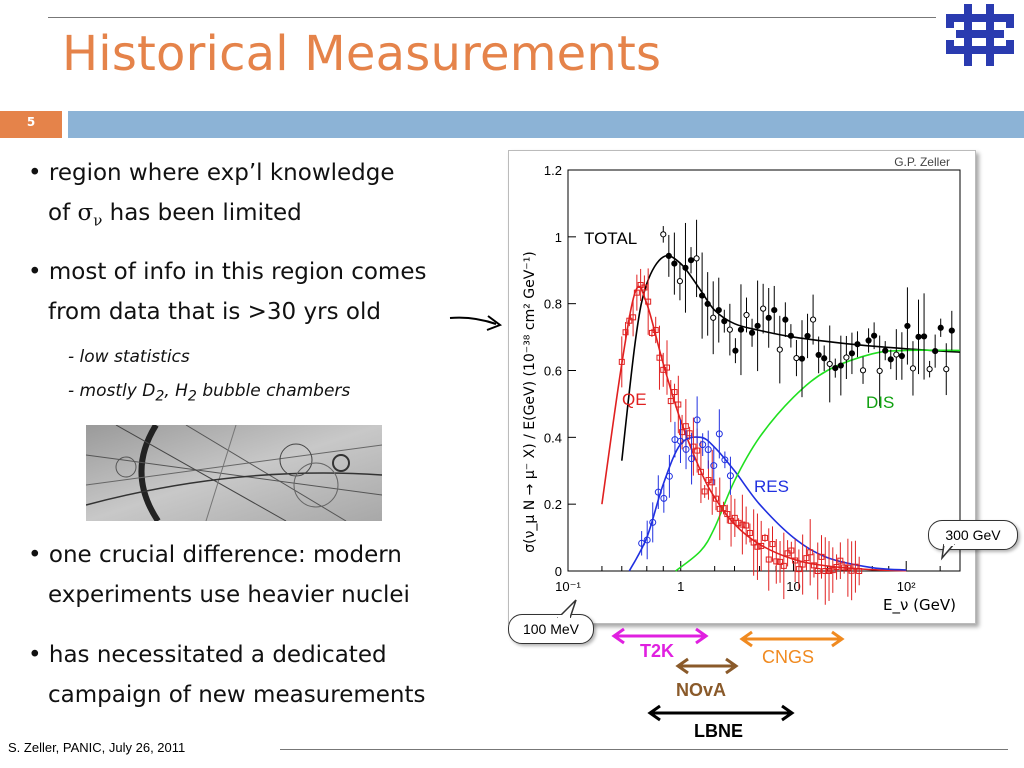 Image resolution: width=1024 pixels, height=768 pixels. What do you see at coordinates (207, 655) in the screenshot?
I see `bullet-4-line-1: • has necessitated a dedicated` at bounding box center [207, 655].